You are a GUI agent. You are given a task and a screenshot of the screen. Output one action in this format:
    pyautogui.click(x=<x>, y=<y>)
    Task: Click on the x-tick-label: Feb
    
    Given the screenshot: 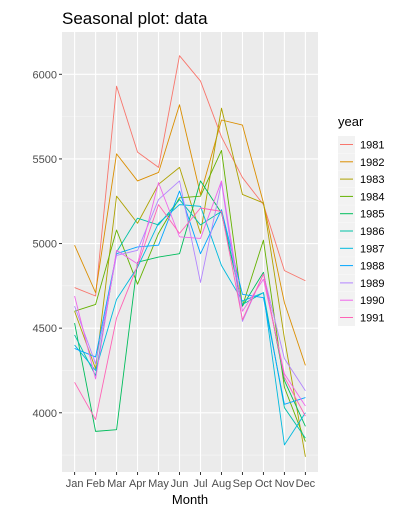 What is the action you would take?
    pyautogui.click(x=95, y=484)
    